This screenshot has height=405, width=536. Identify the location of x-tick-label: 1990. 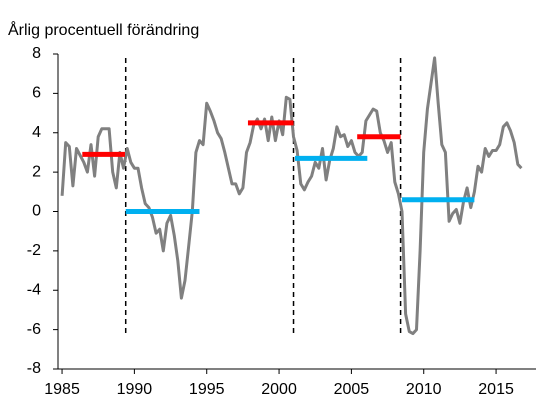
(135, 389).